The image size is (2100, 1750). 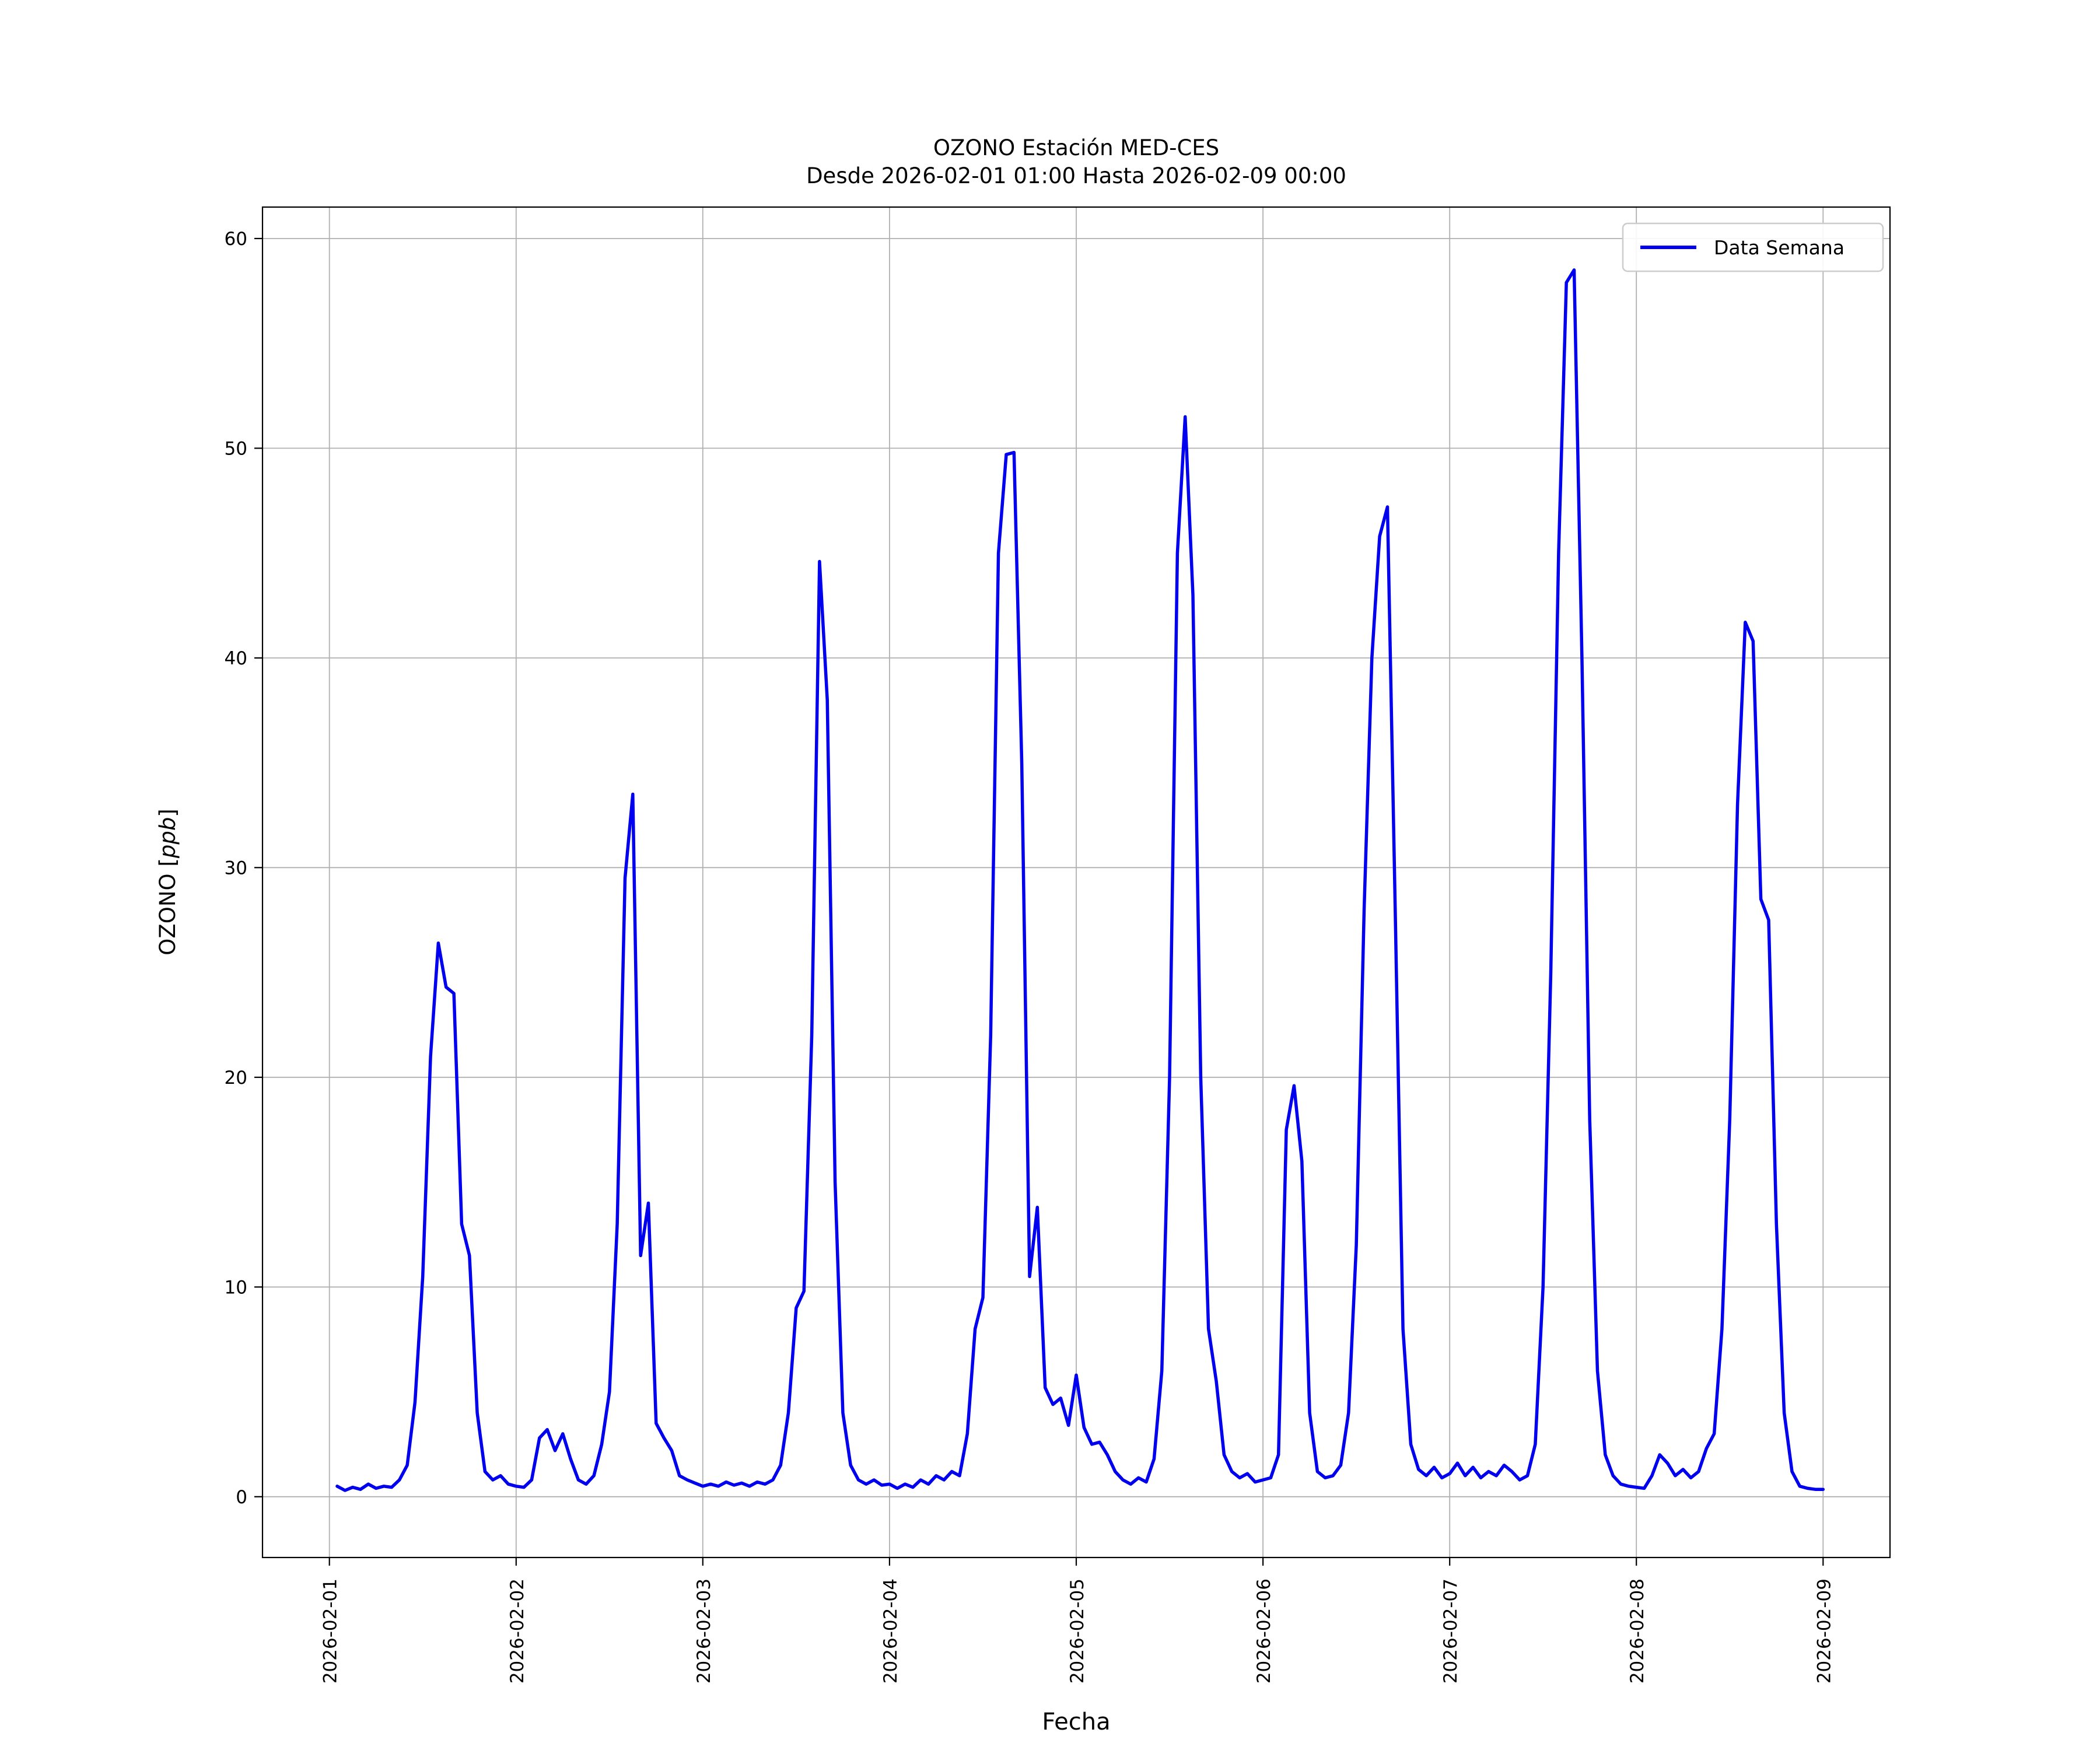 I want to click on x-tick-label: 2026-02-03, so click(x=704, y=1631).